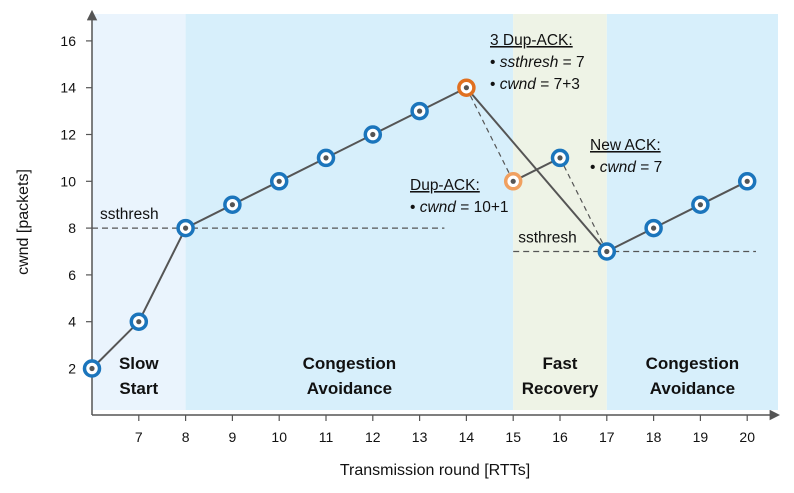  I want to click on y-tick-label-6: 6, so click(72, 275).